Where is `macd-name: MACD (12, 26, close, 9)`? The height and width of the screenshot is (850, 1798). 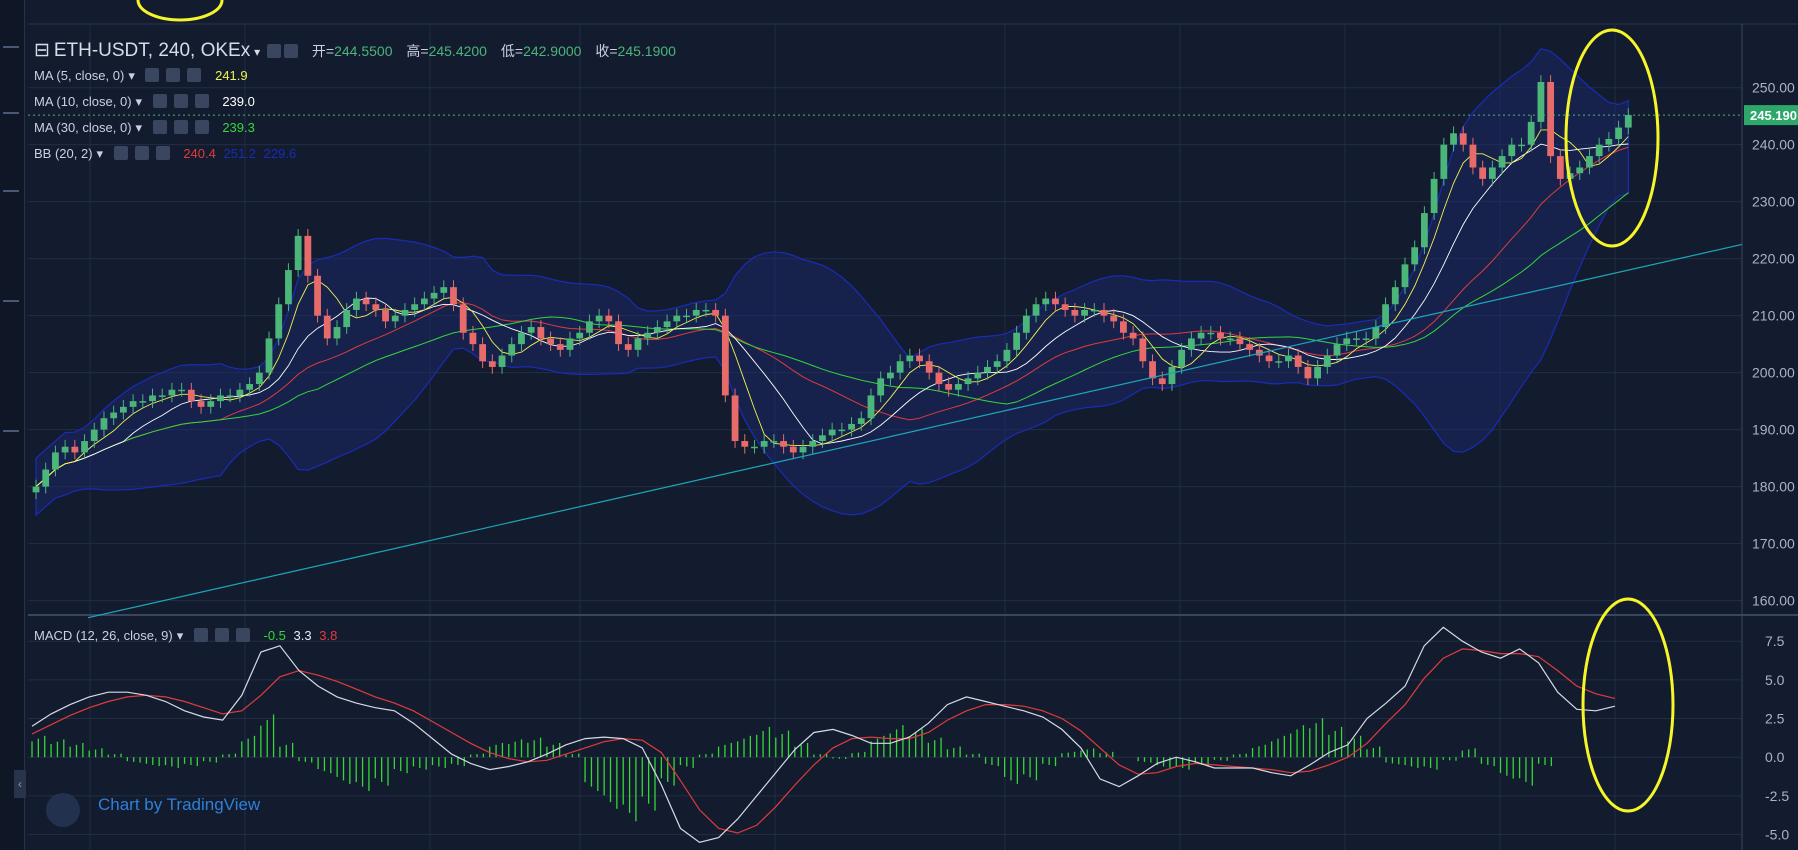
macd-name: MACD (12, 26, close, 9) is located at coordinates (103, 635).